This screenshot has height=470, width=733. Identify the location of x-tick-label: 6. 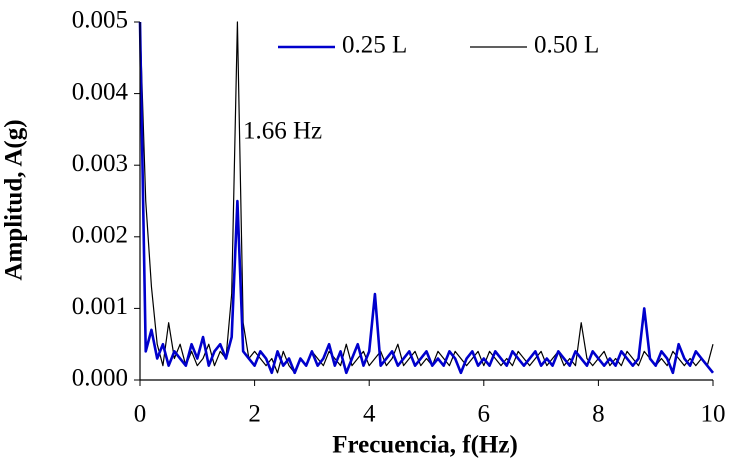
(484, 414).